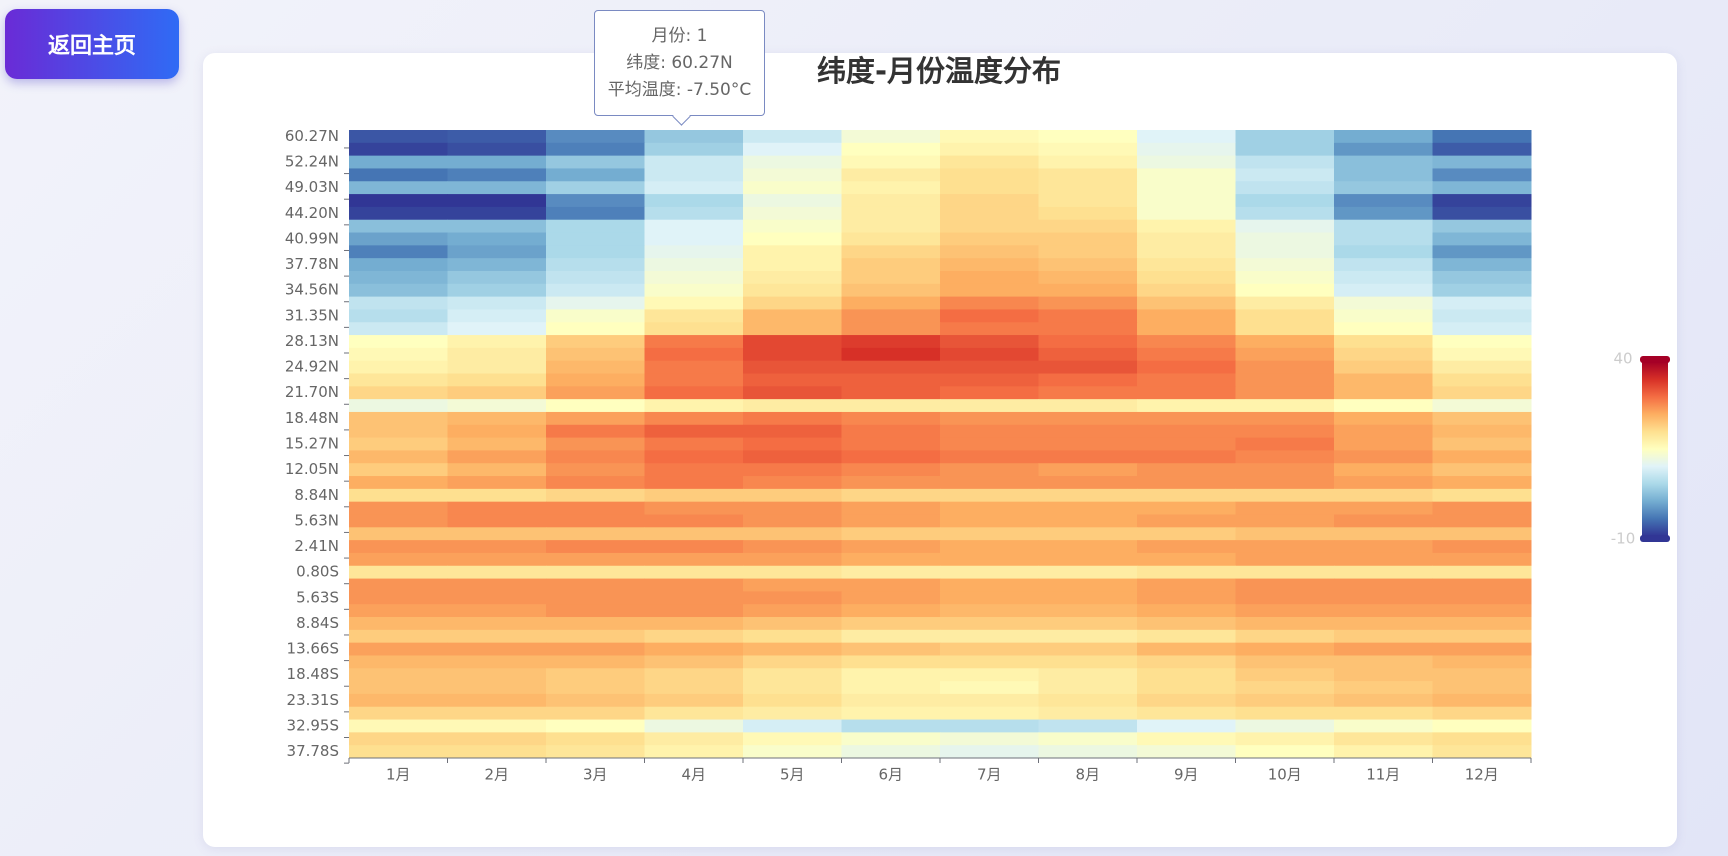 Image resolution: width=1728 pixels, height=856 pixels. What do you see at coordinates (317, 623) in the screenshot?
I see `y-tick-label: 8.84S` at bounding box center [317, 623].